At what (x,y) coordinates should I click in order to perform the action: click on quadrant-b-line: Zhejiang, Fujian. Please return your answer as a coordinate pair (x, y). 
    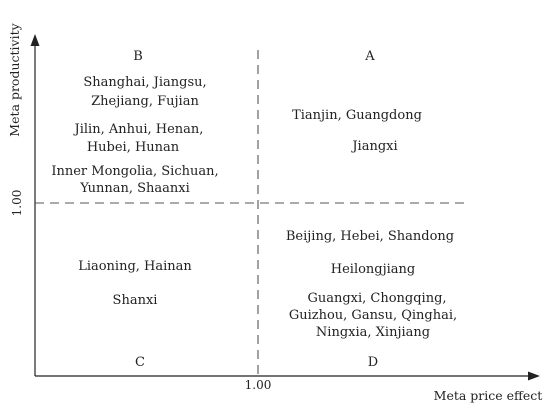
    Looking at the image, I should click on (145, 101).